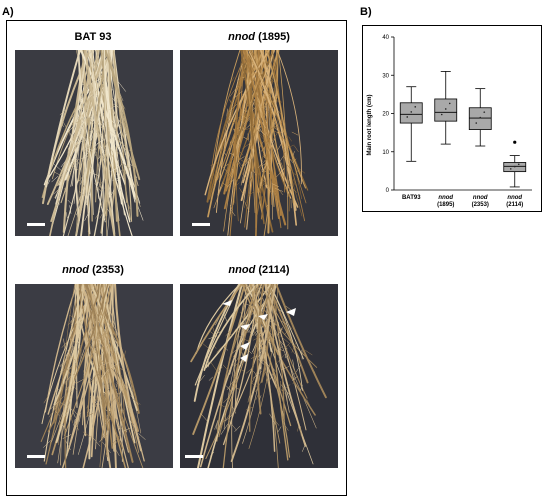 The height and width of the screenshot is (500, 550). What do you see at coordinates (385, 115) in the screenshot?
I see `y-tick-label: 20` at bounding box center [385, 115].